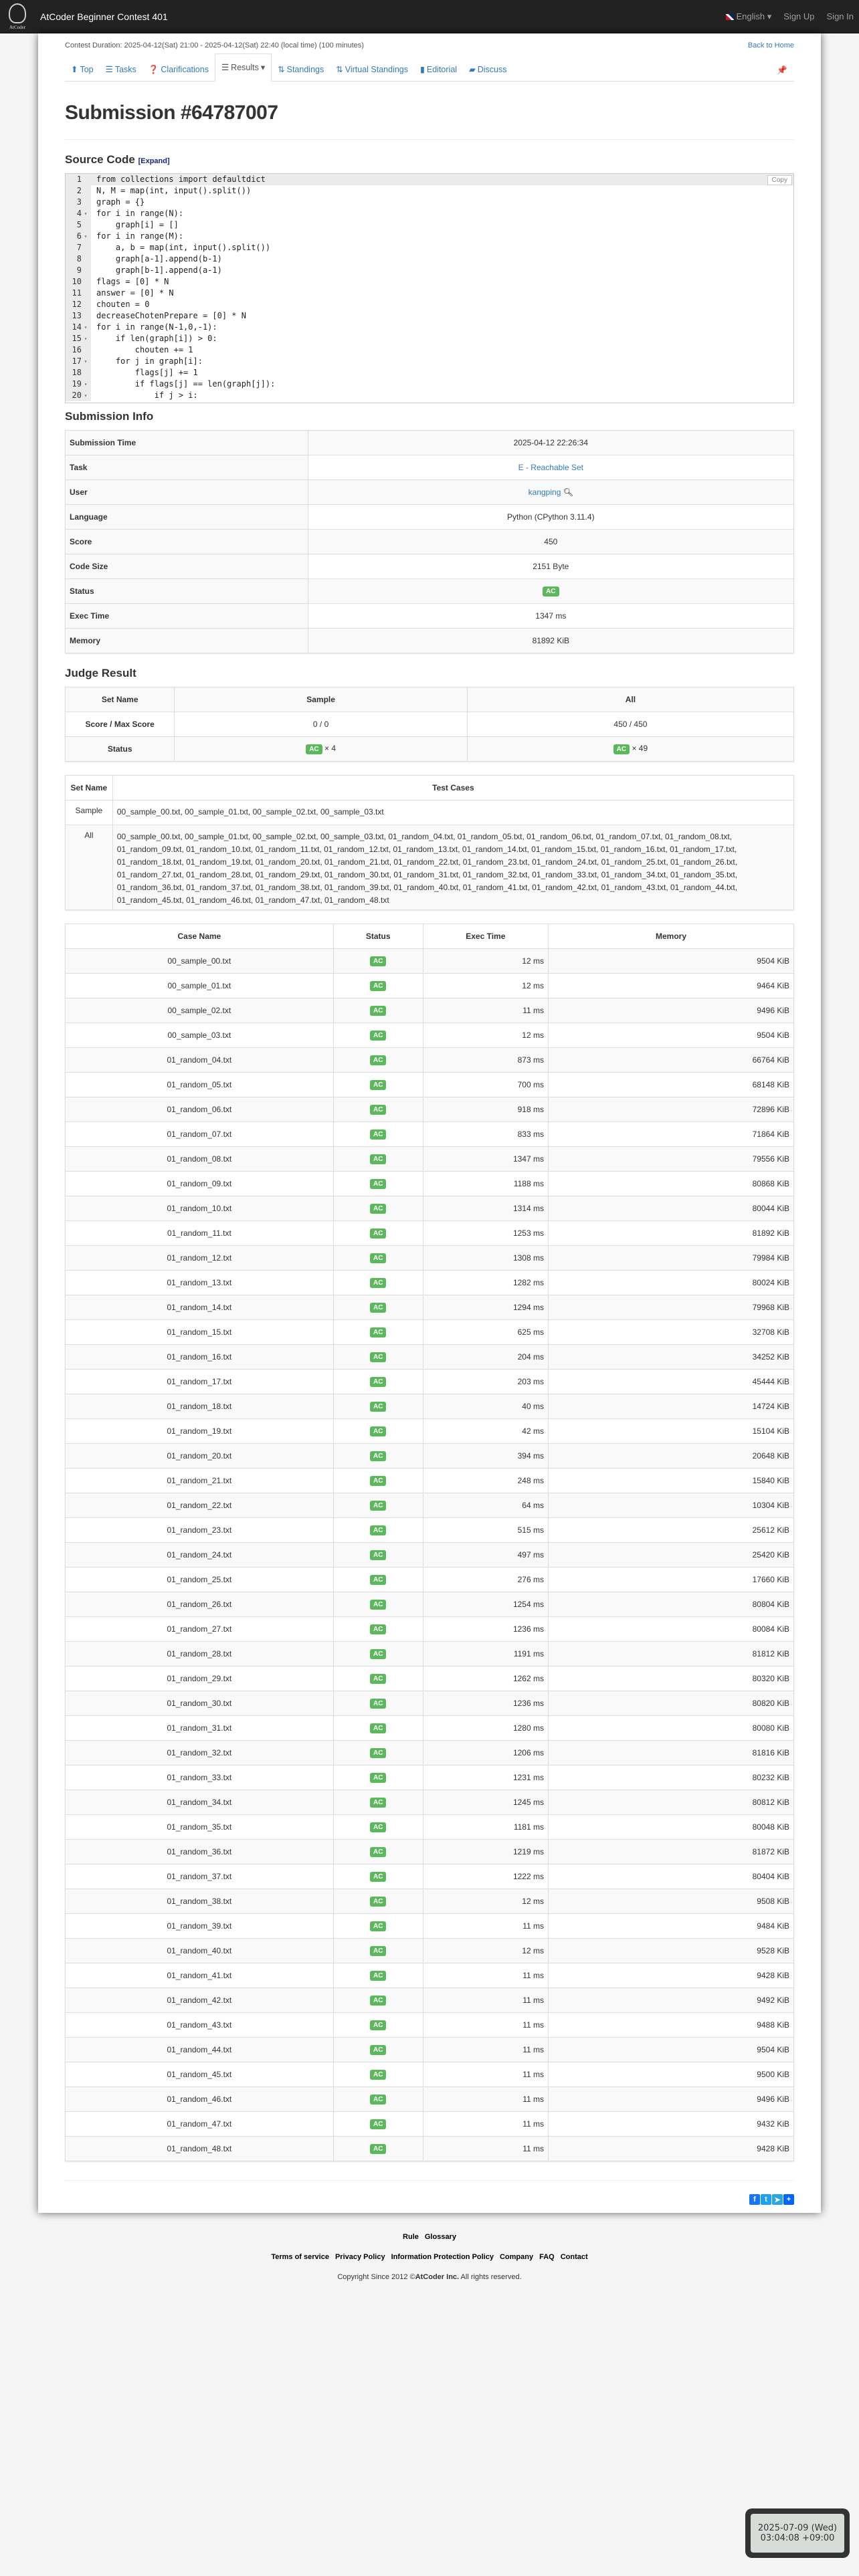  I want to click on info-label: Exec Time, so click(186, 616).